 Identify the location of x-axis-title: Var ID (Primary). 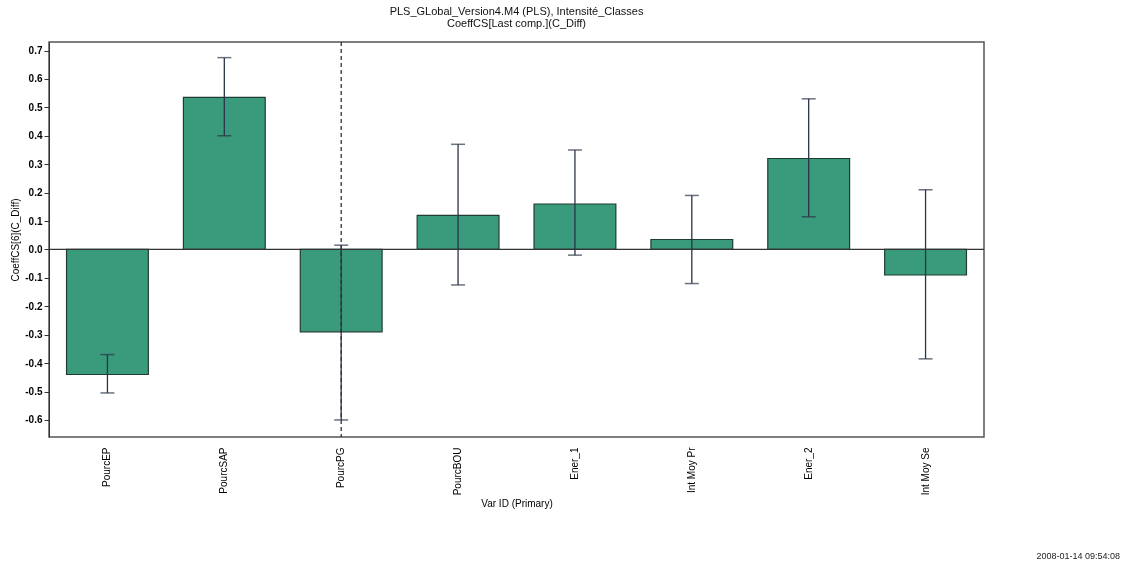
(517, 504).